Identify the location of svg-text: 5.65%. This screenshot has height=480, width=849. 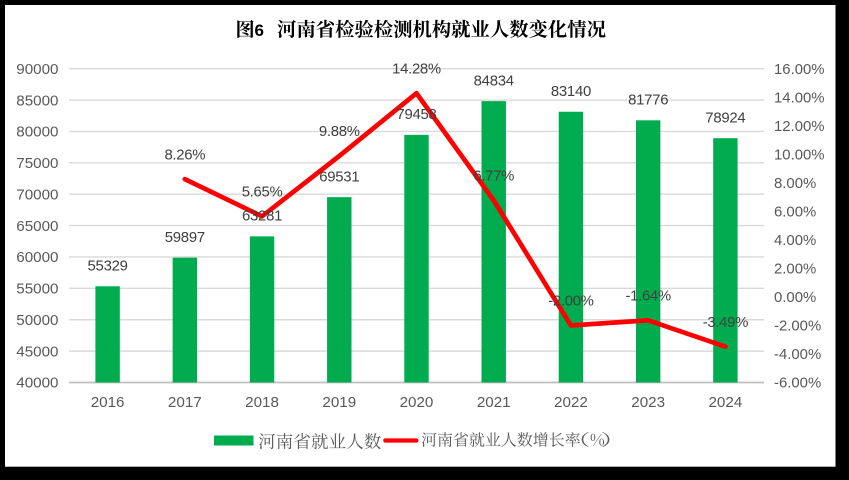
(262, 193).